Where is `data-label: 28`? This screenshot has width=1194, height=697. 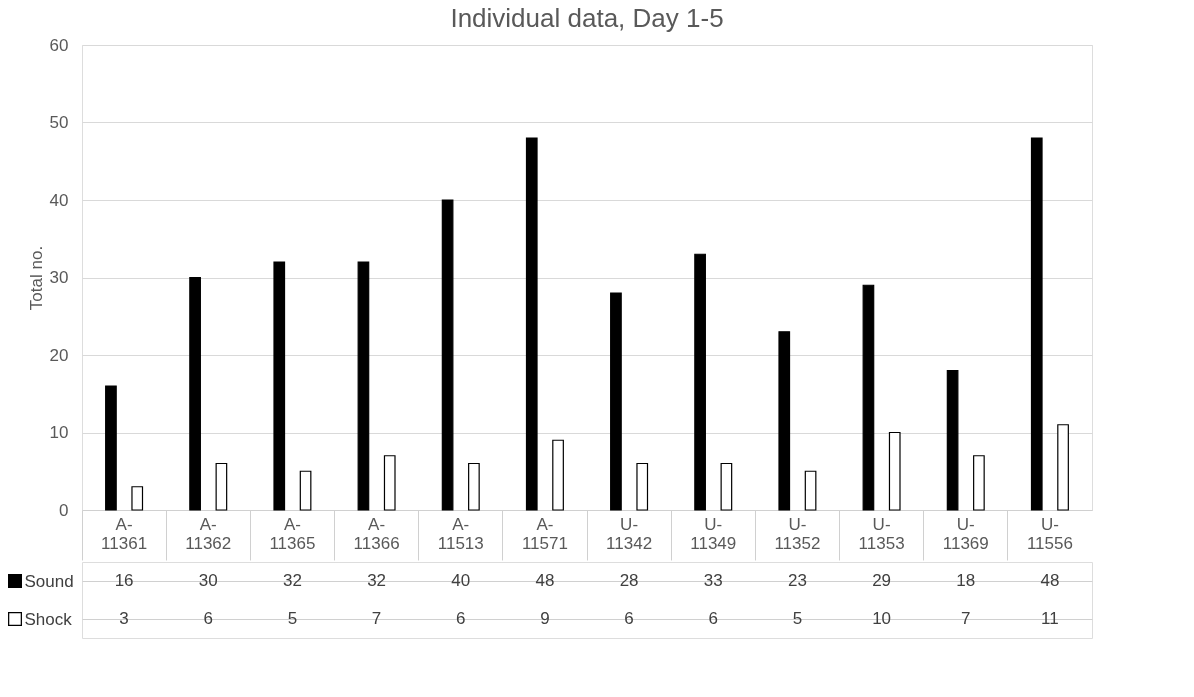
data-label: 28 is located at coordinates (629, 580).